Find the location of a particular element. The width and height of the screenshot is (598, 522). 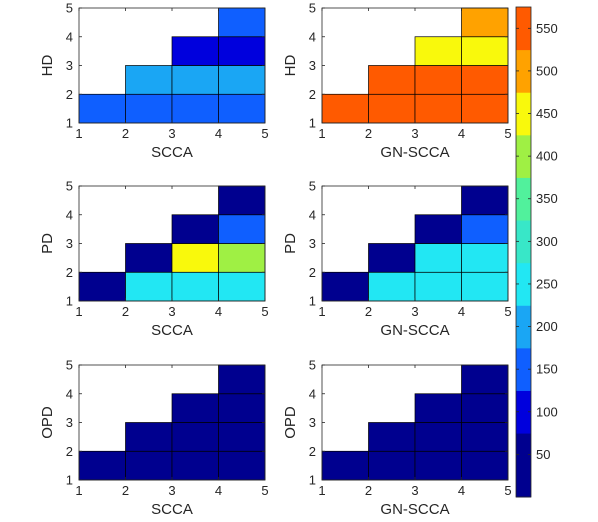

colorbar-tick-label: 150 is located at coordinates (547, 369).